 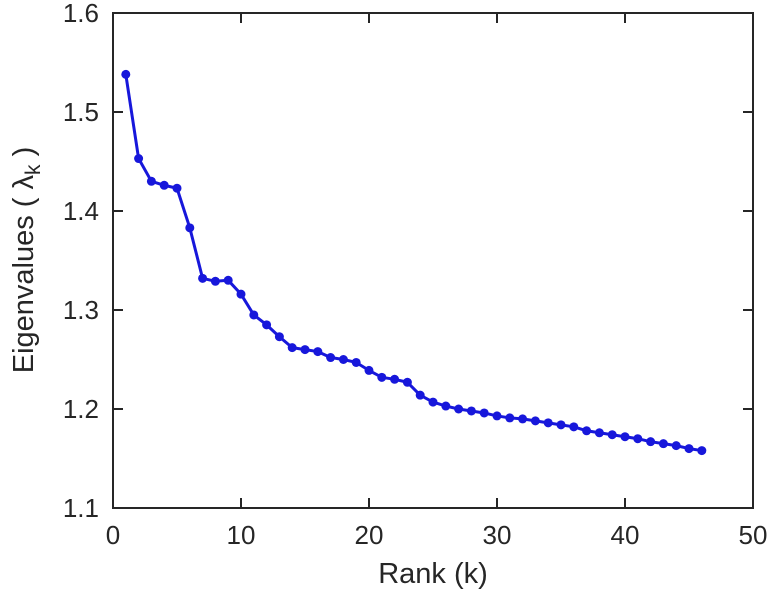 I want to click on y-axis-label-suffix: ), so click(x=24, y=156).